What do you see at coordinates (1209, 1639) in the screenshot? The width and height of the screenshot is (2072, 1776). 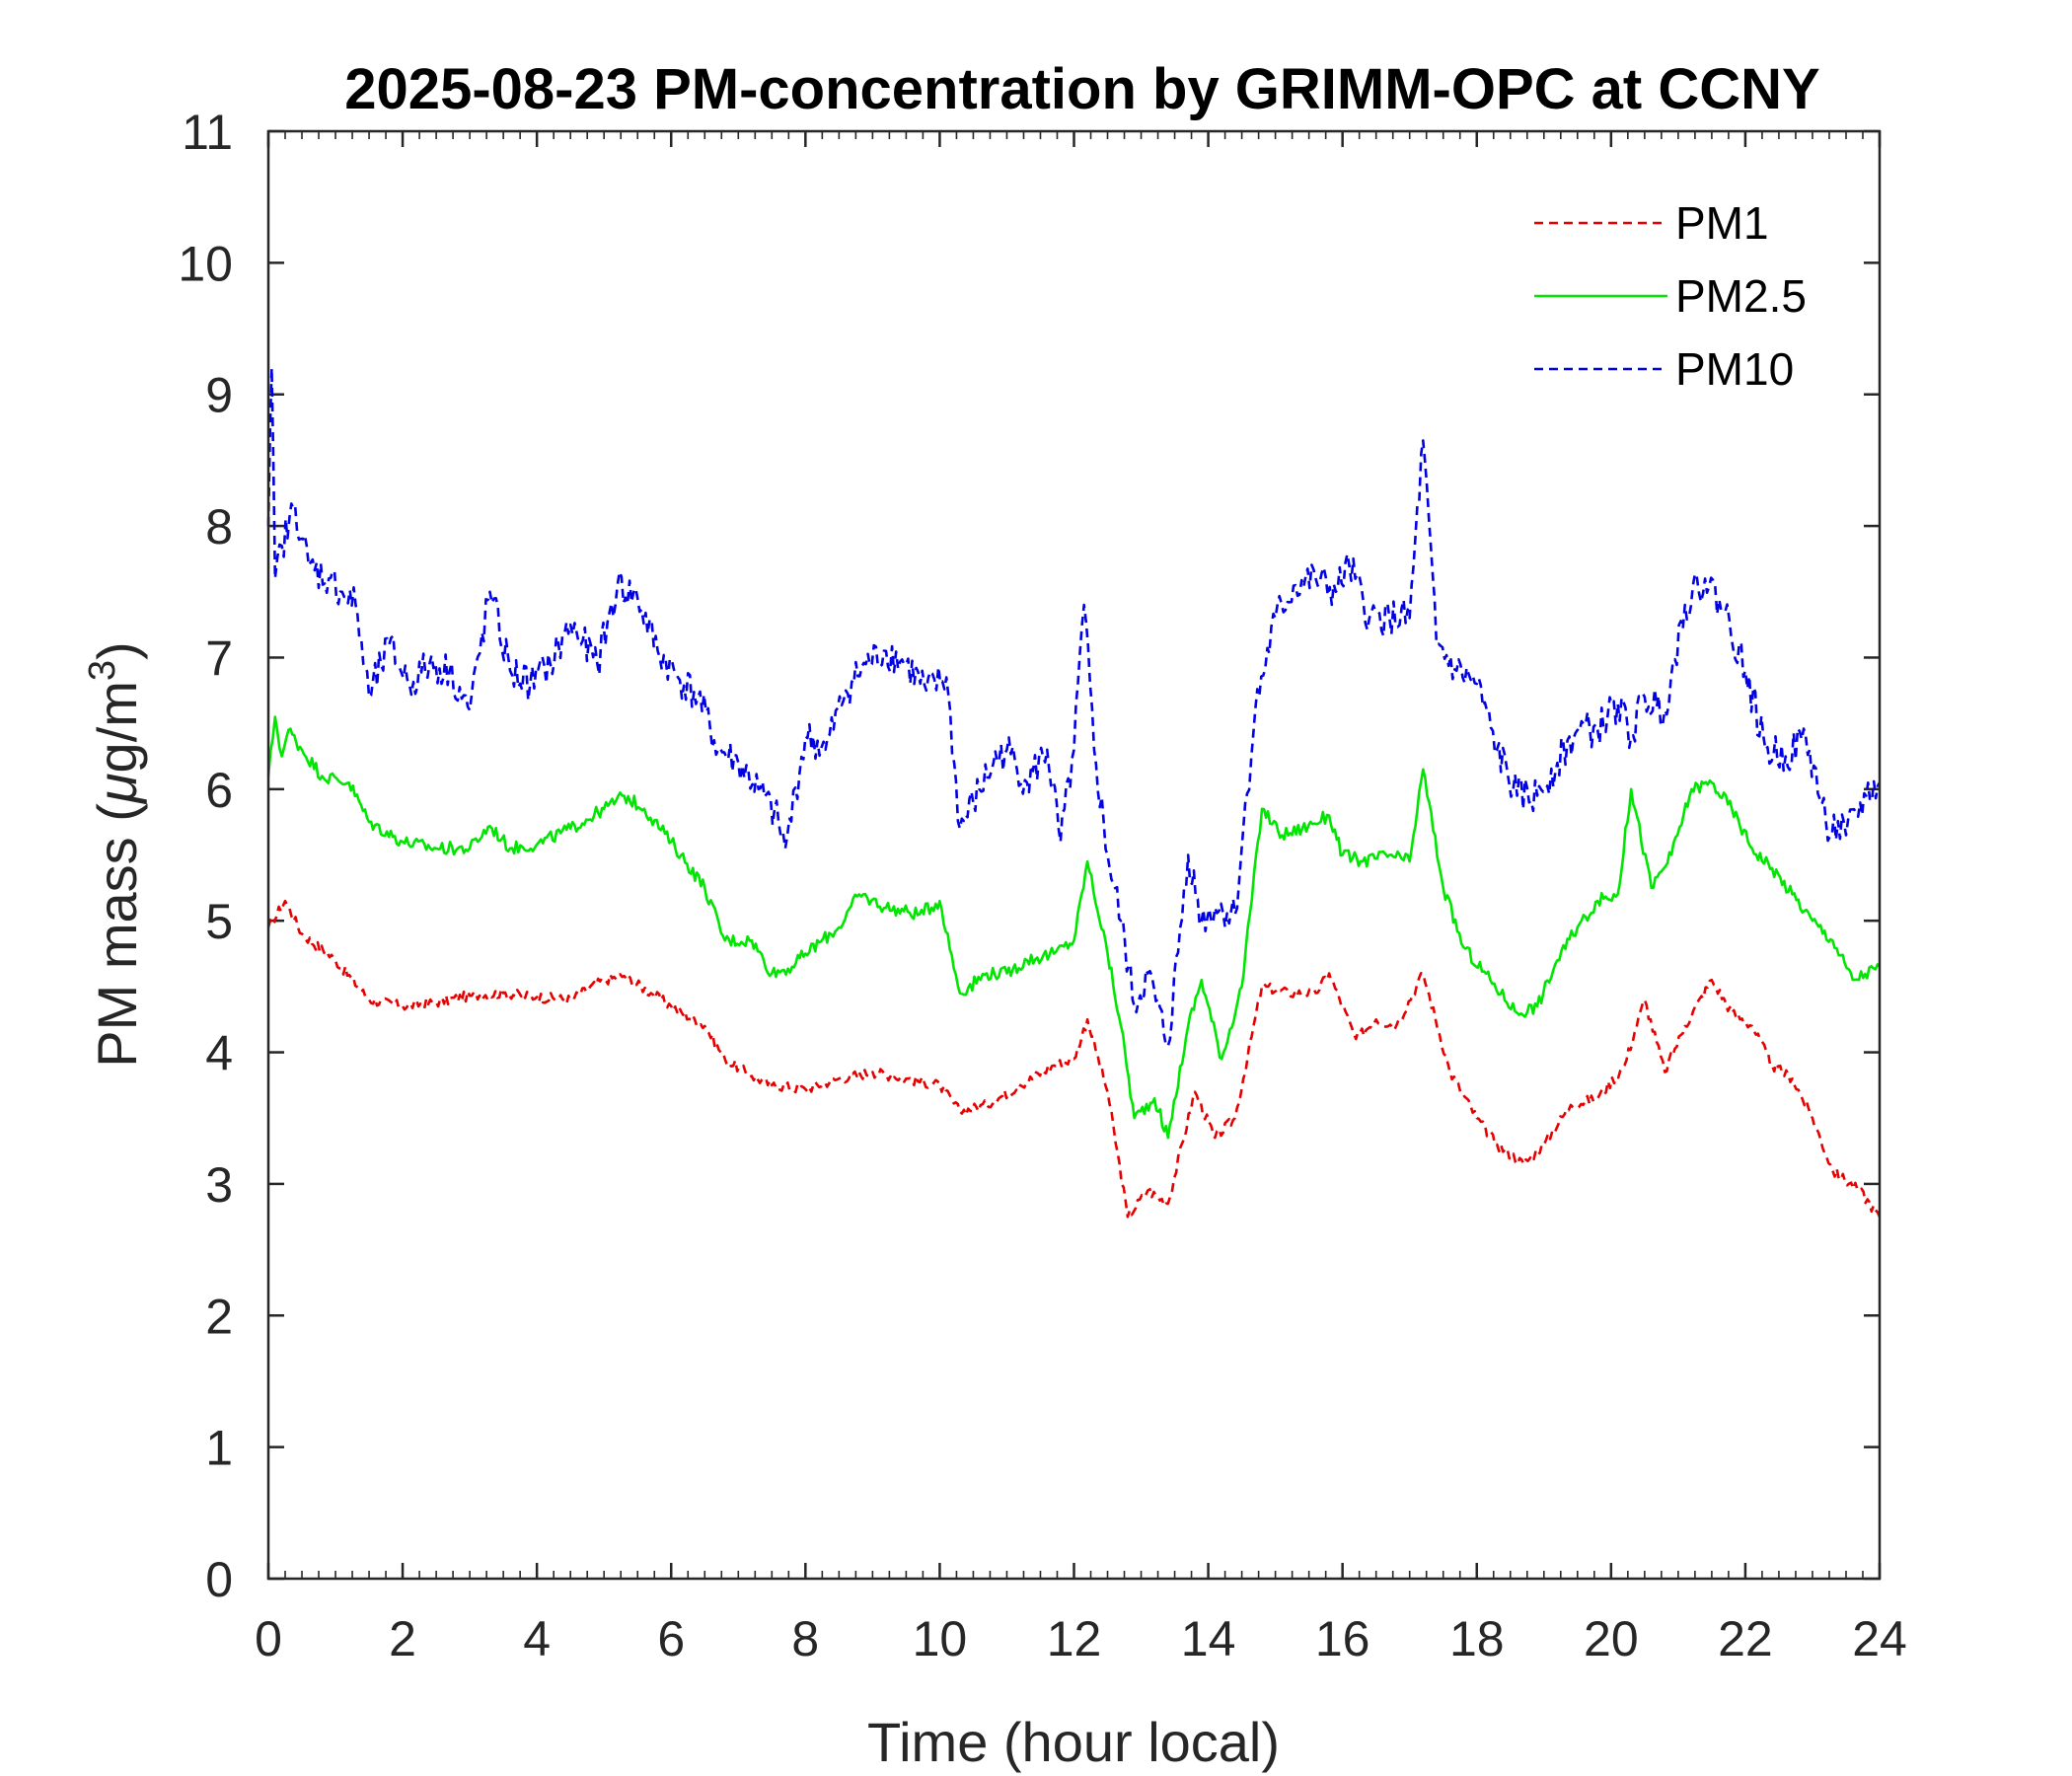 I see `x-tick-label: 14` at bounding box center [1209, 1639].